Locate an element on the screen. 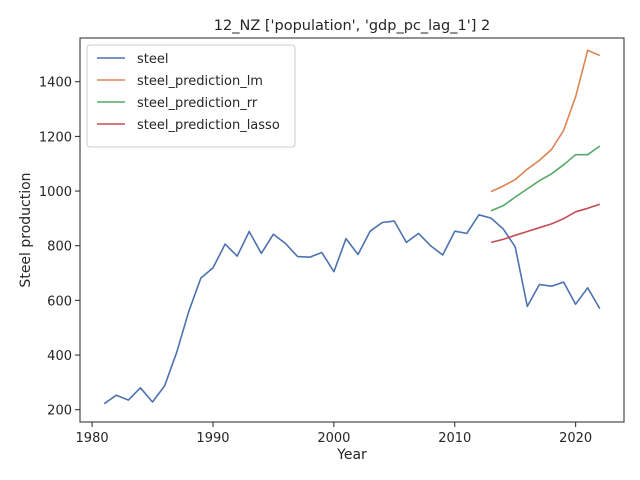  y-axis: 200 400 600 800 1000 1200 1400 is located at coordinates (59, 247).